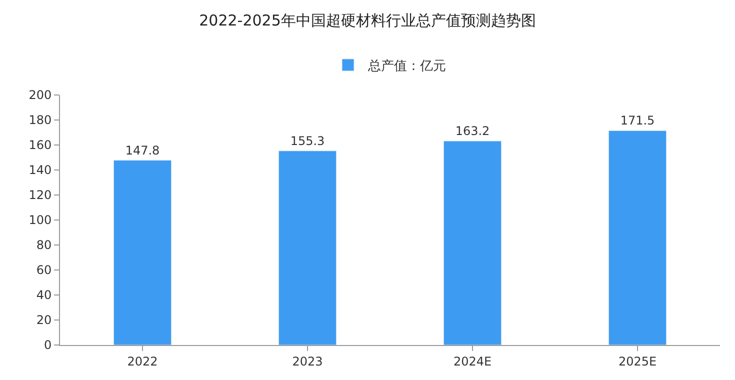 This screenshot has width=735, height=380. I want to click on y-tick-label: 200, so click(40, 95).